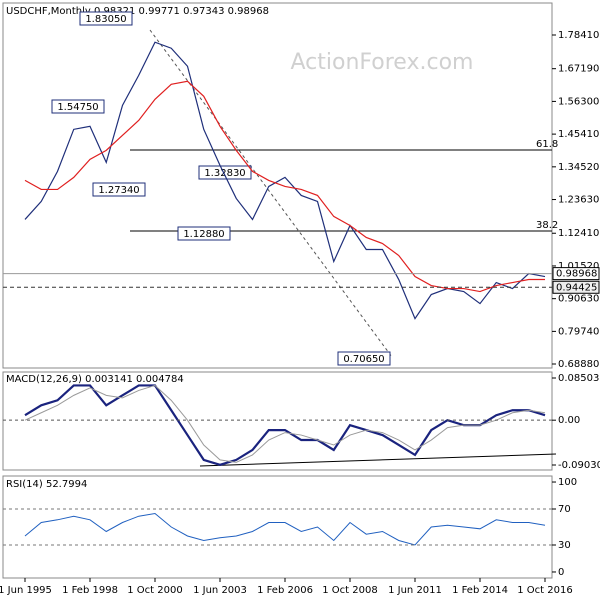 This screenshot has width=600, height=600. Describe the element at coordinates (569, 420) in the screenshot. I see `y-tick-label: 0.00` at that location.